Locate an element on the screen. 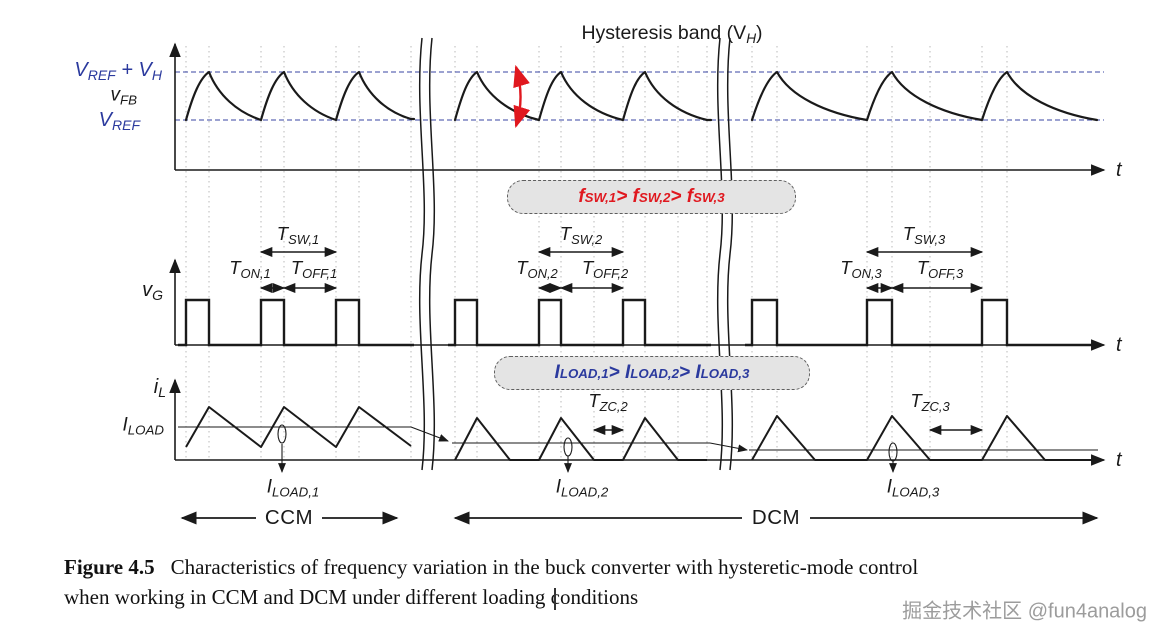 Image resolution: width=1161 pixels, height=631 pixels. break2-line-a is located at coordinates (720, 254).